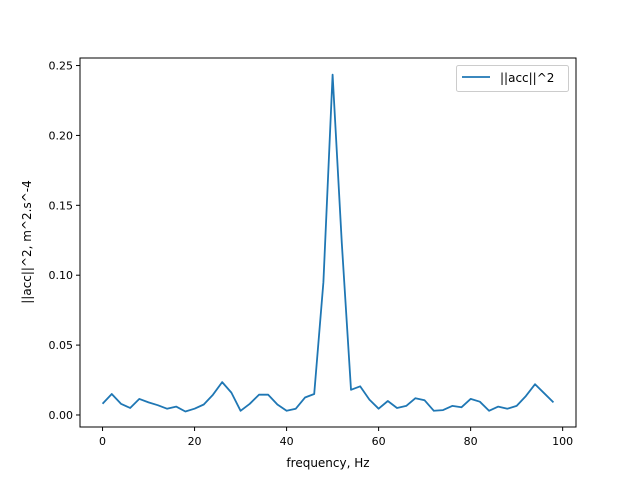 This screenshot has width=640, height=480. Describe the element at coordinates (471, 441) in the screenshot. I see `x-tick-label: 80` at that location.